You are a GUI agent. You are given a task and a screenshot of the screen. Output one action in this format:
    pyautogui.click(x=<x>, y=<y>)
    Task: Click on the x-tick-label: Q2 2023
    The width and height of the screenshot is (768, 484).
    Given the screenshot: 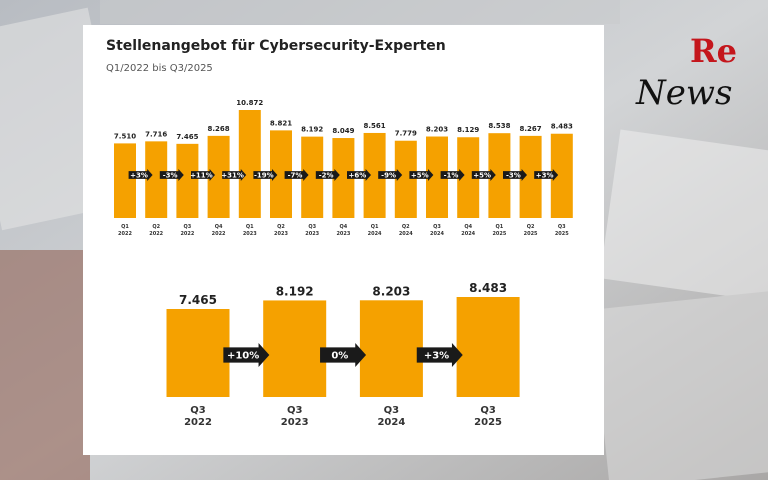 What is the action you would take?
    pyautogui.click(x=281, y=230)
    